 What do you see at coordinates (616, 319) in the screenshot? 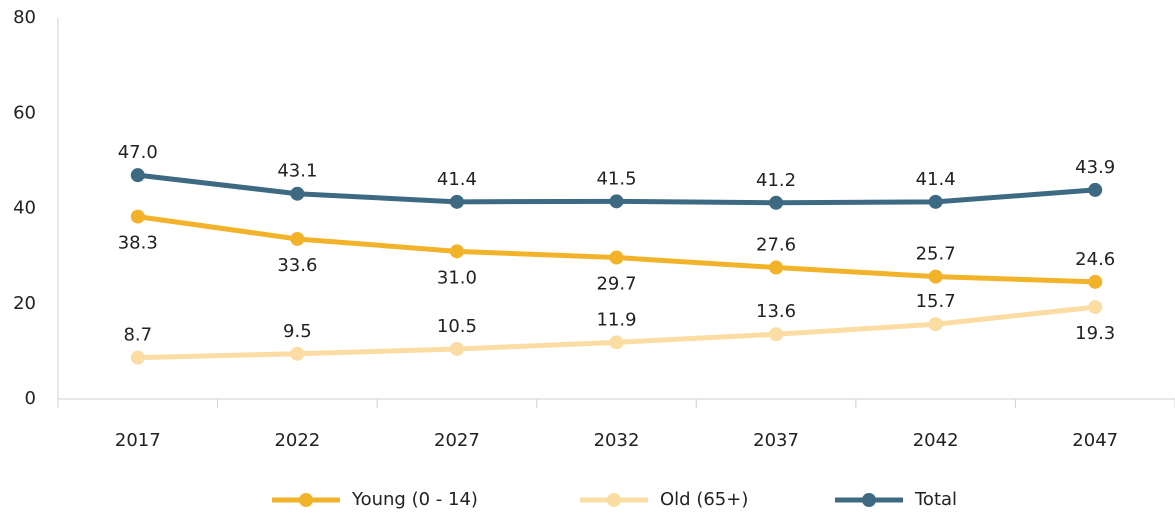
I see `data-label: 11.9` at bounding box center [616, 319].